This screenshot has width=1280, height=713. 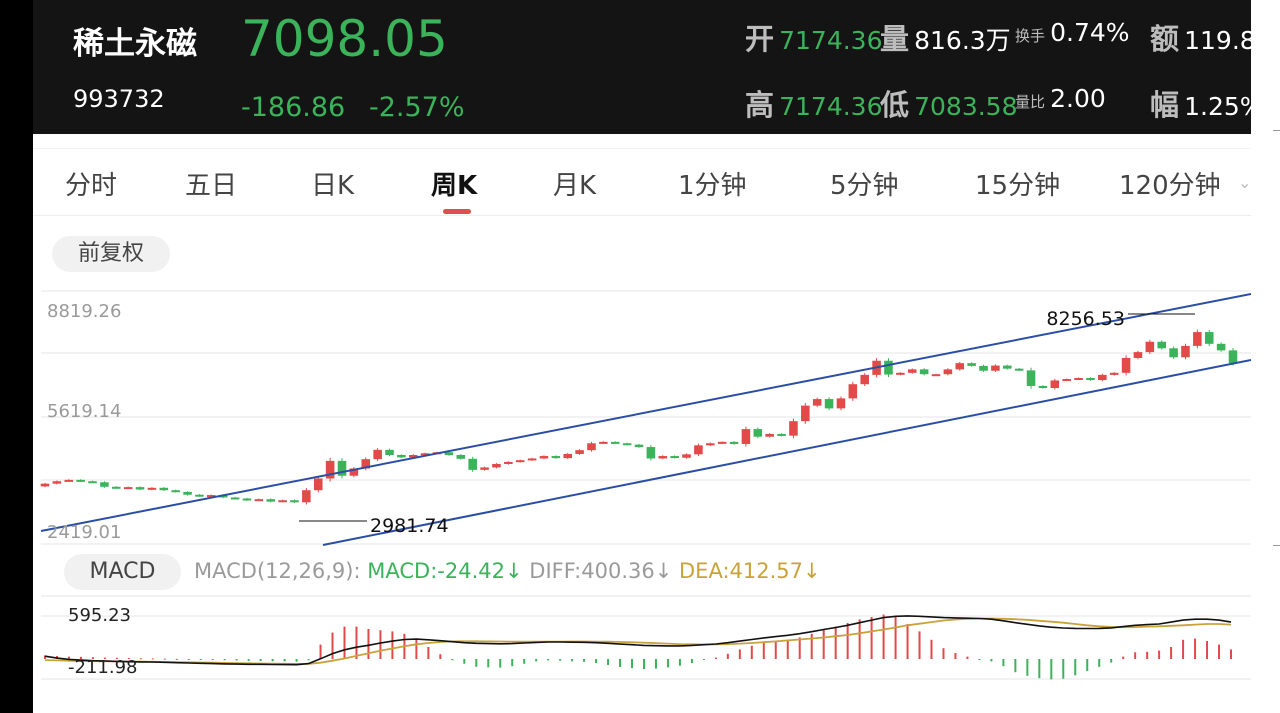 What do you see at coordinates (1165, 105) in the screenshot?
I see `stat-amplitude-label: 幅` at bounding box center [1165, 105].